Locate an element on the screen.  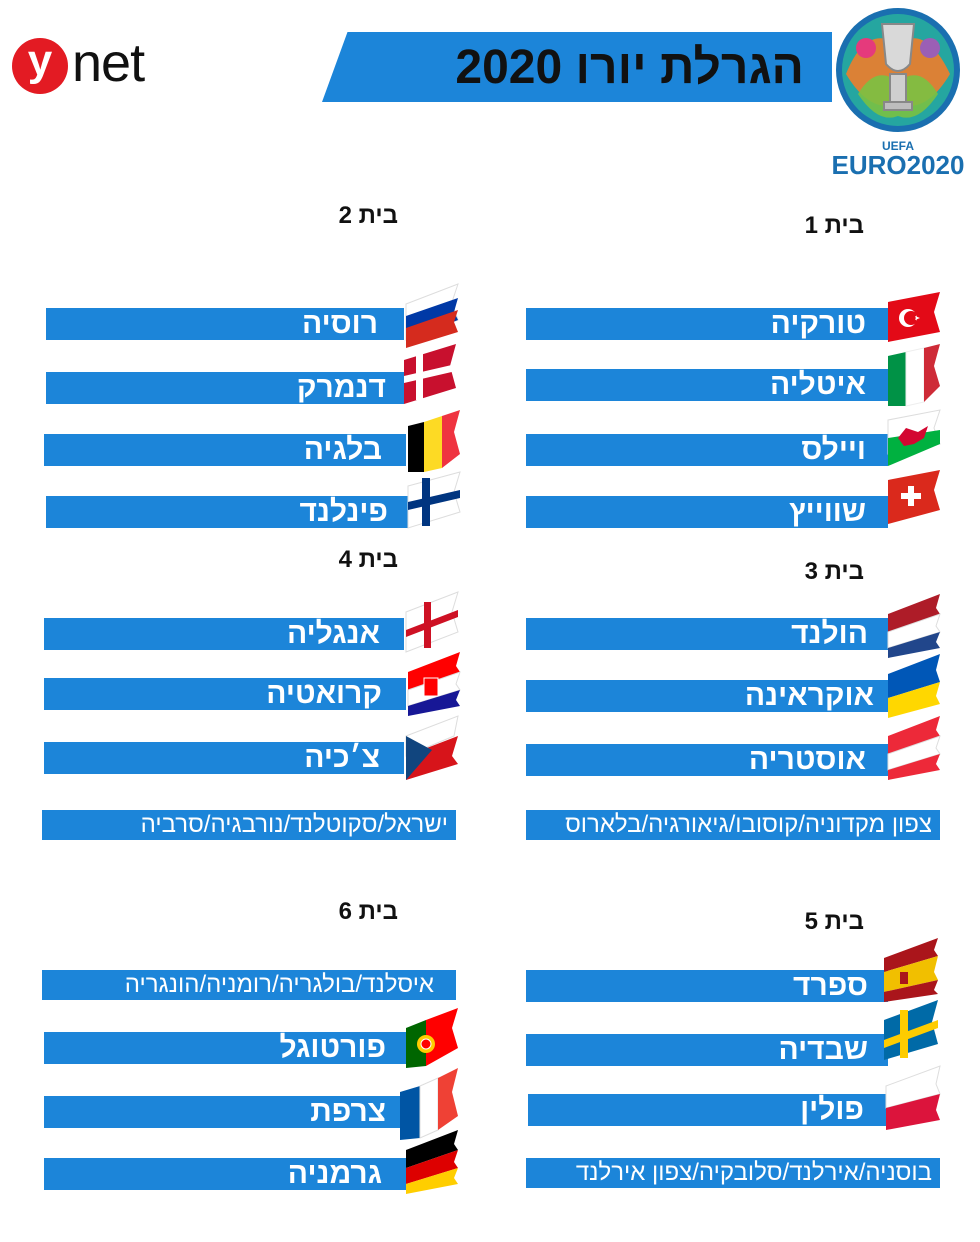
playoff-teams: צפון מקדוניה/קוסובו/גיאורגיה/בלארוס is located at coordinates (748, 824).